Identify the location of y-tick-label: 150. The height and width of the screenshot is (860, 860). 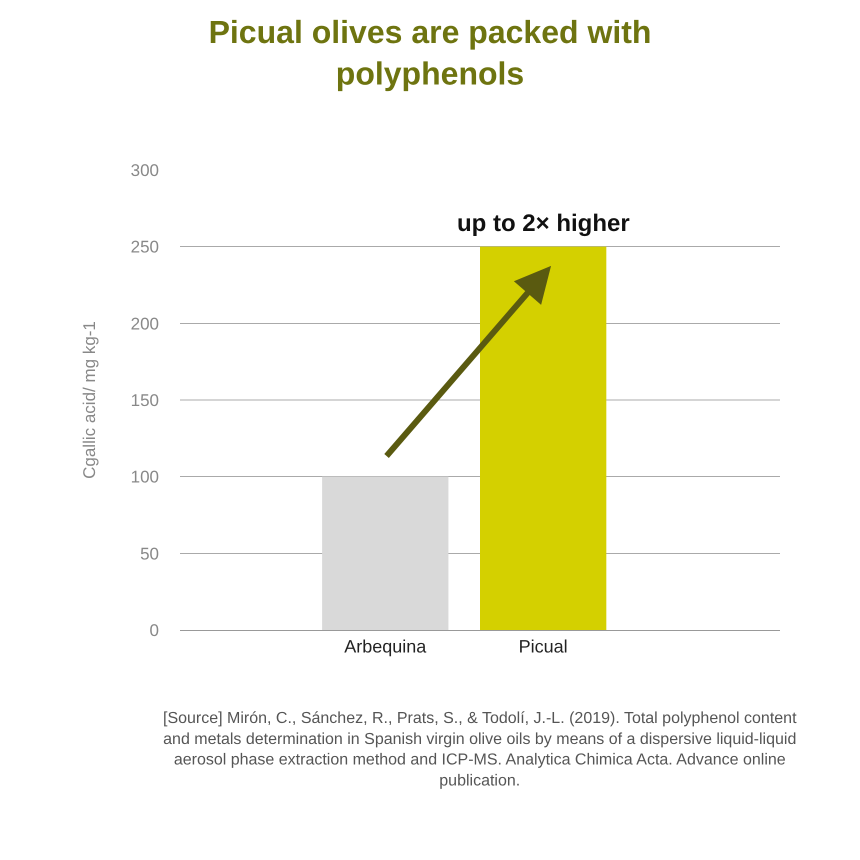
(144, 400).